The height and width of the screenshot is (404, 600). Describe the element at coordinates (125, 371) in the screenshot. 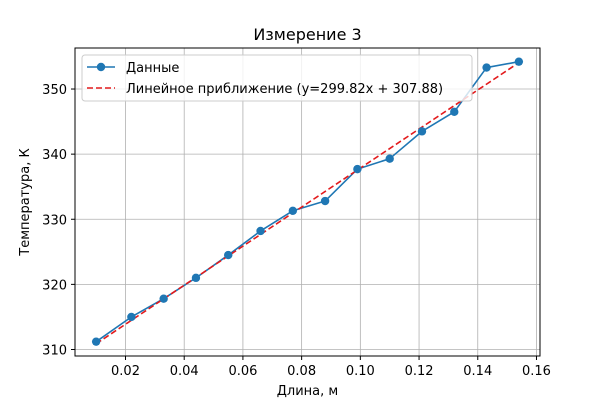

I see `x-tick-label: 0.02` at that location.